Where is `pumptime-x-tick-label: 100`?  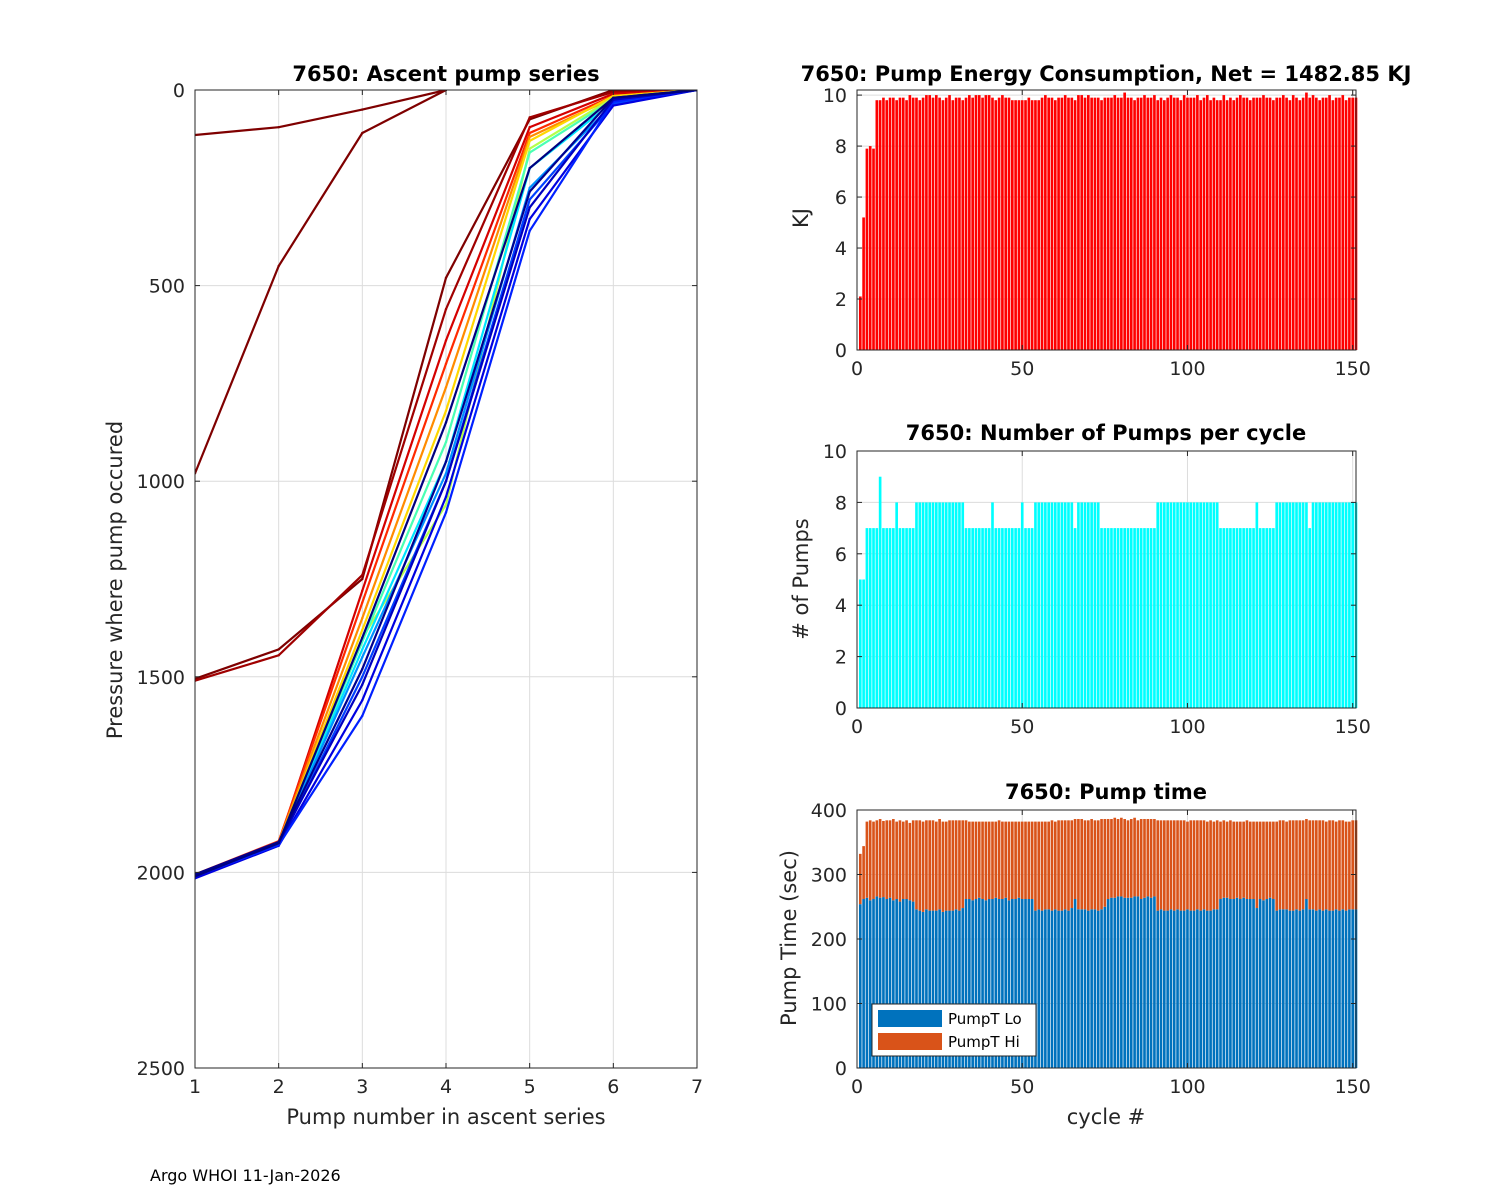
pumptime-x-tick-label: 100 is located at coordinates (1187, 1087).